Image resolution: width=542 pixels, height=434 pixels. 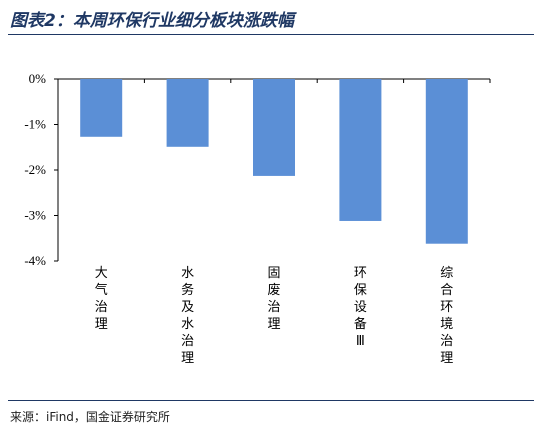 What do you see at coordinates (35, 215) in the screenshot?
I see `y-tick-label: -3%` at bounding box center [35, 215].